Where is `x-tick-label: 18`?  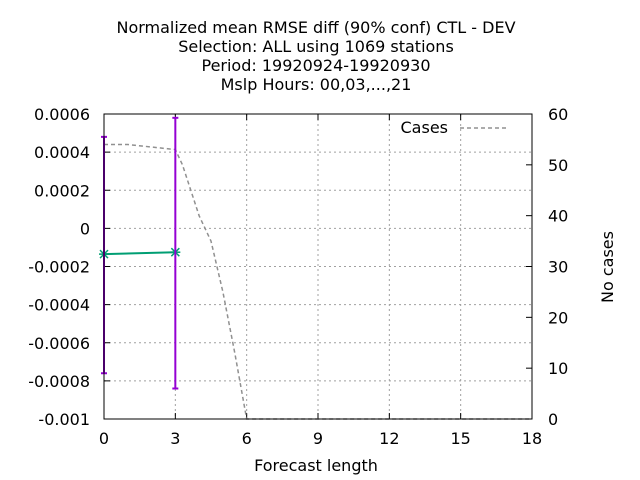 x-tick-label: 18 is located at coordinates (532, 438).